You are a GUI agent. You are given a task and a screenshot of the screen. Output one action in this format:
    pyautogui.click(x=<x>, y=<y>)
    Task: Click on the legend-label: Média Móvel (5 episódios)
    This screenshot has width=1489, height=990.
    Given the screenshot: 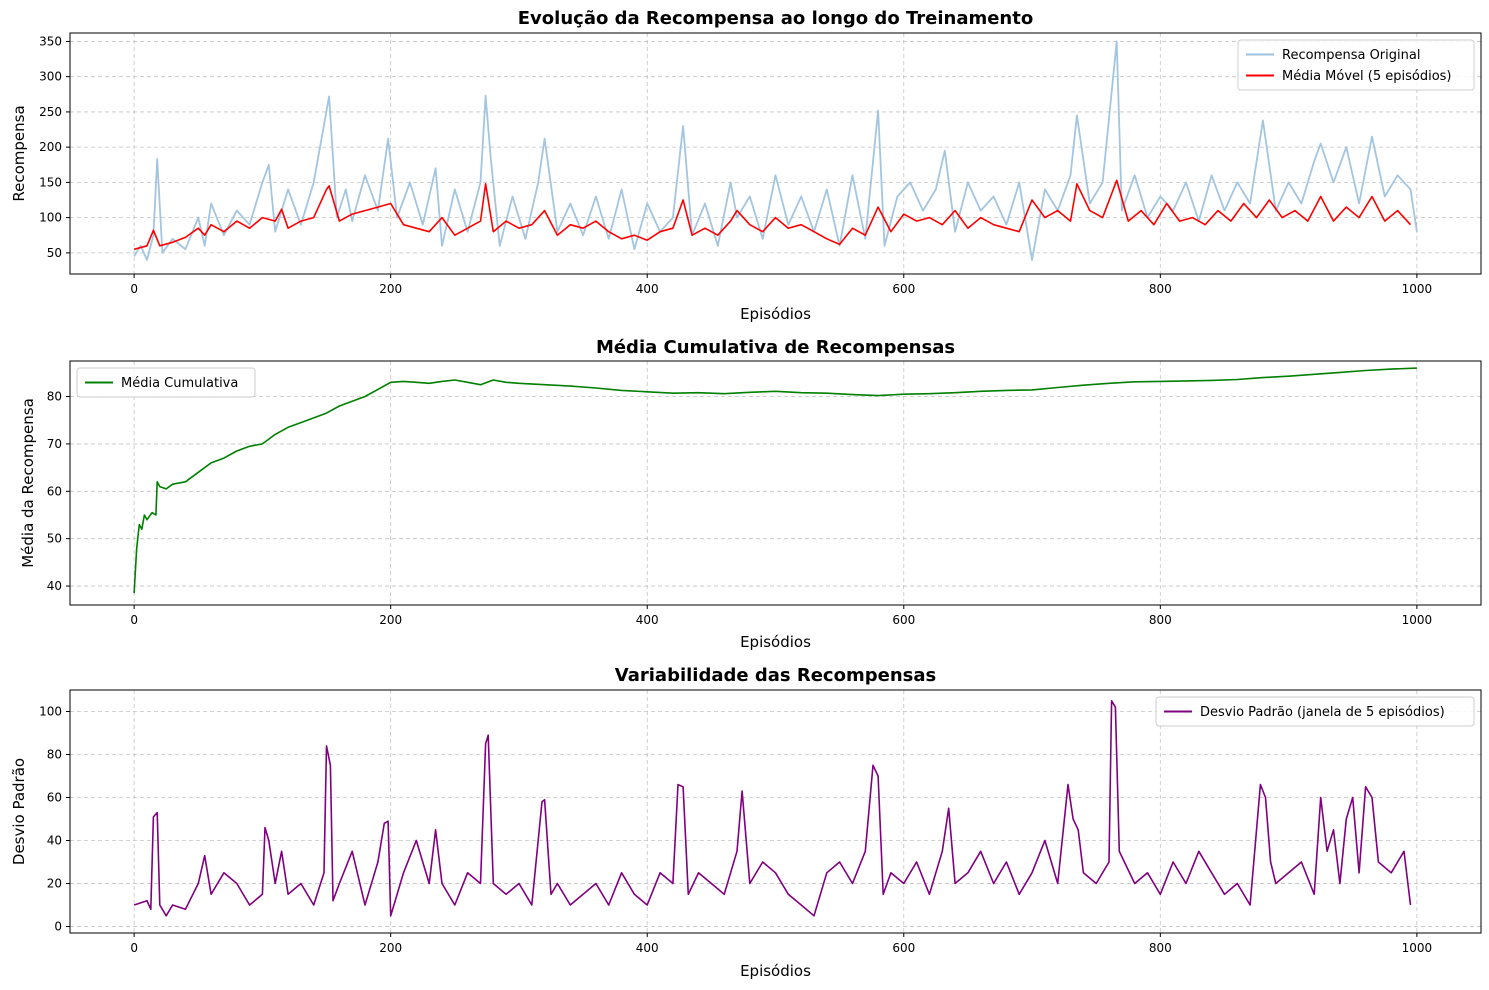 What is the action you would take?
    pyautogui.click(x=1367, y=76)
    